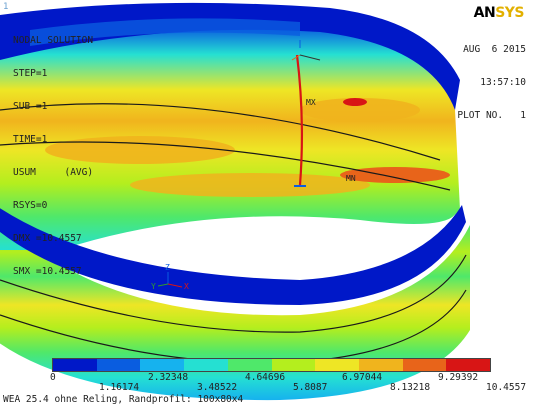  I want to click on info-line: TIME=1, so click(30, 139).